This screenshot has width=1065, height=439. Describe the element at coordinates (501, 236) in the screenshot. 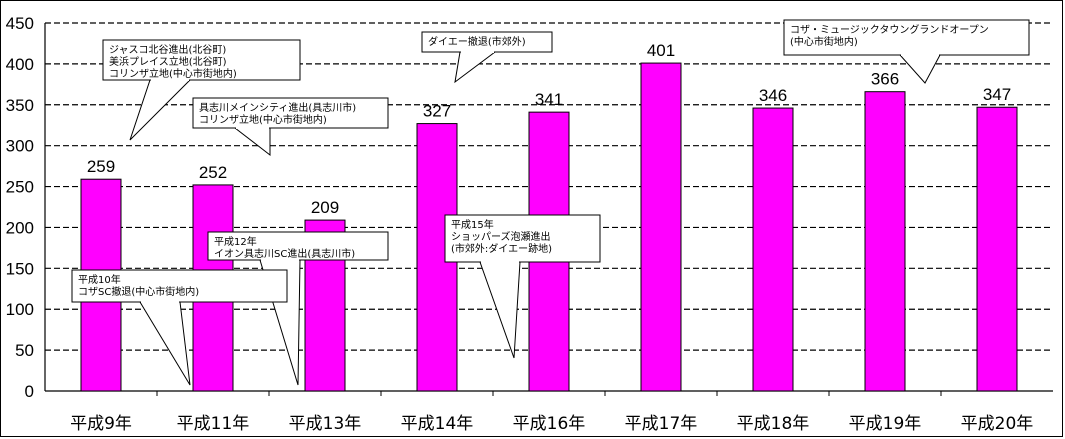

I see `callout-text: ショッパーズ泡瀬進出` at that location.